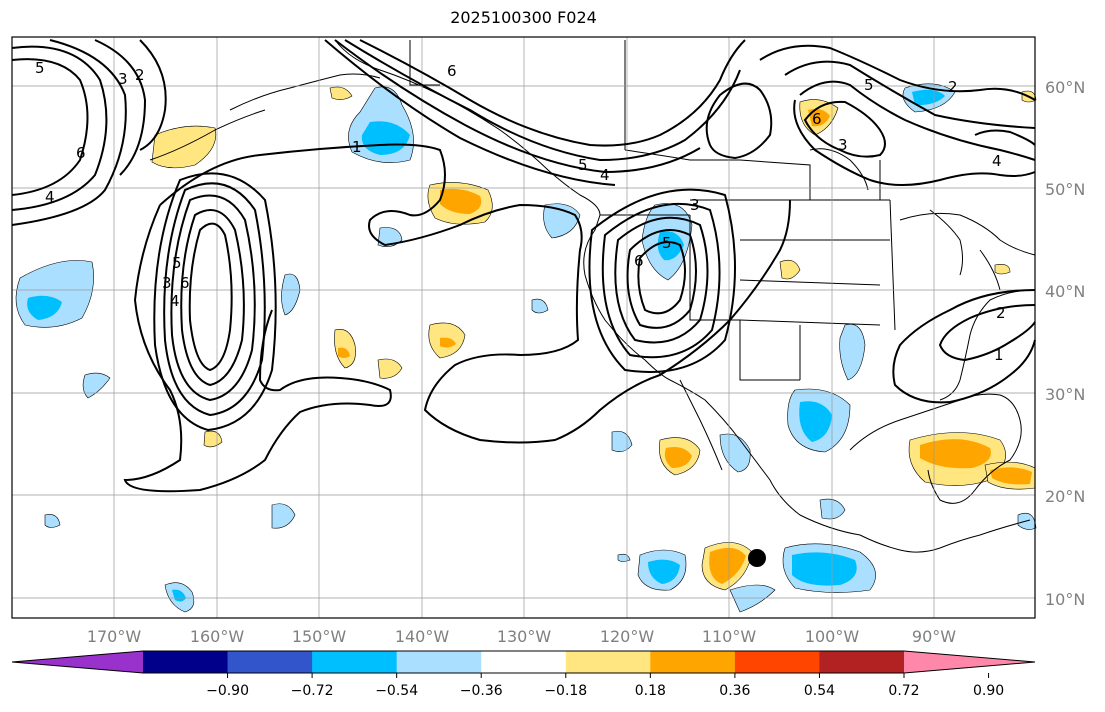 The height and width of the screenshot is (712, 1105). I want to click on colorbar-tick-label: 0.72, so click(903, 691).